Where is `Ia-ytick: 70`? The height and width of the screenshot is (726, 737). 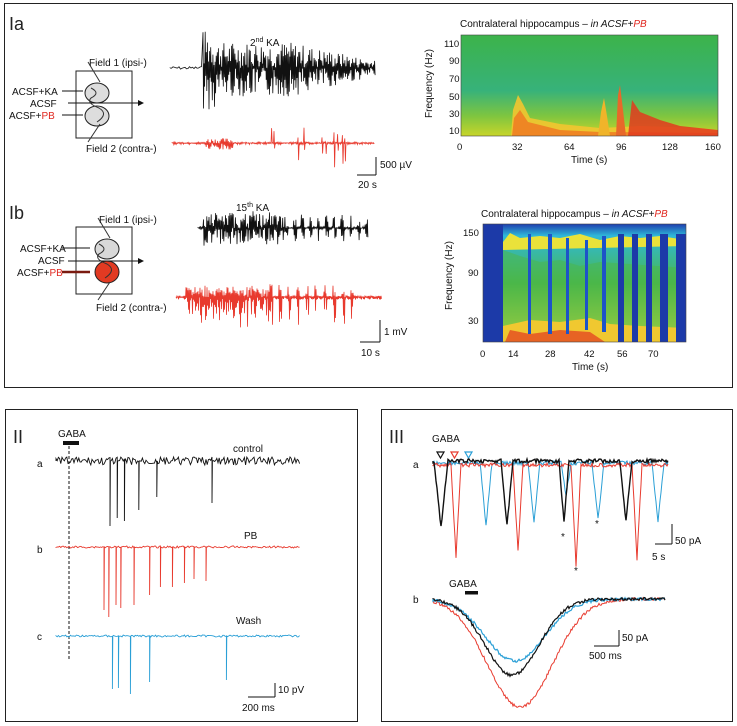
Ia-ytick: 70 is located at coordinates (454, 79).